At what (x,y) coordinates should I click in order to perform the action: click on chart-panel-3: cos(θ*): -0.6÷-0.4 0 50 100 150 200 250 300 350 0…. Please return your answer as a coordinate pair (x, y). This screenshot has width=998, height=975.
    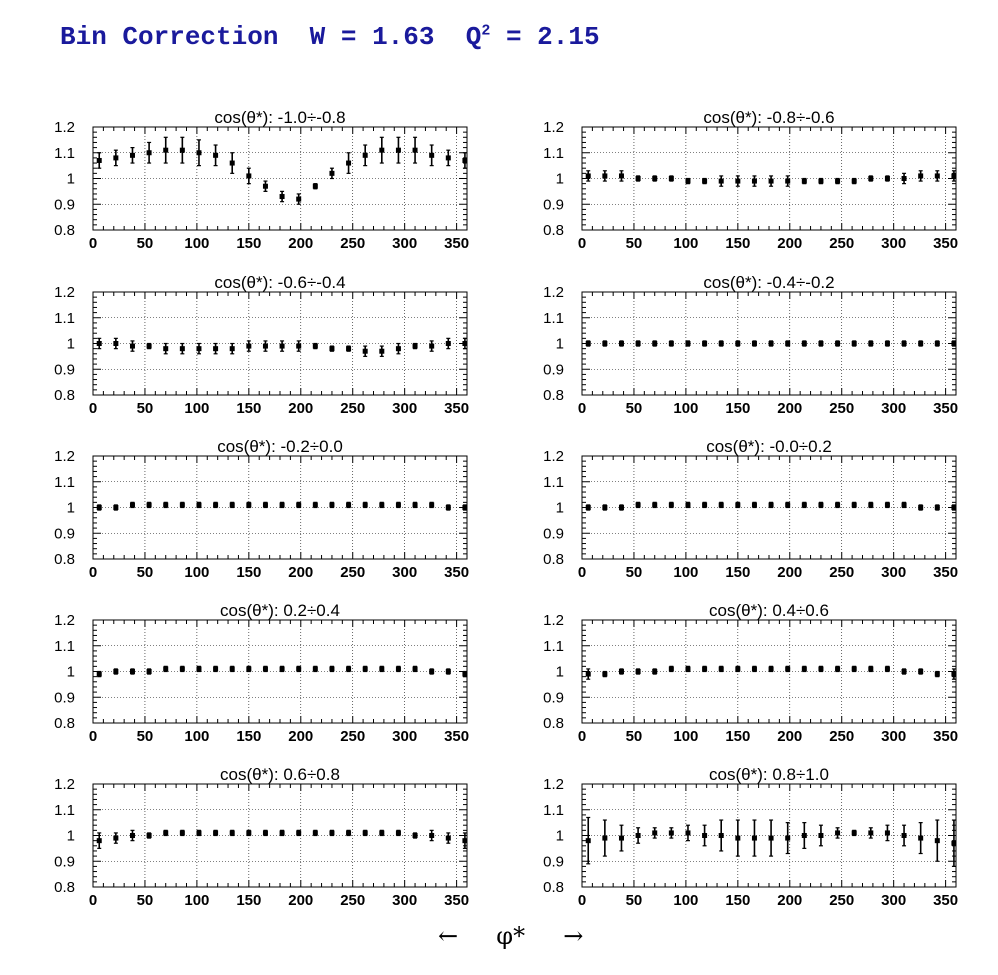
    Looking at the image, I should click on (261, 345).